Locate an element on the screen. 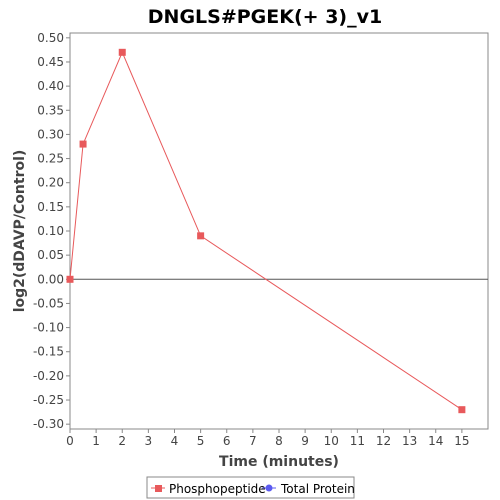 The height and width of the screenshot is (500, 500). y-tick-label: 0.20 is located at coordinates (50, 183).